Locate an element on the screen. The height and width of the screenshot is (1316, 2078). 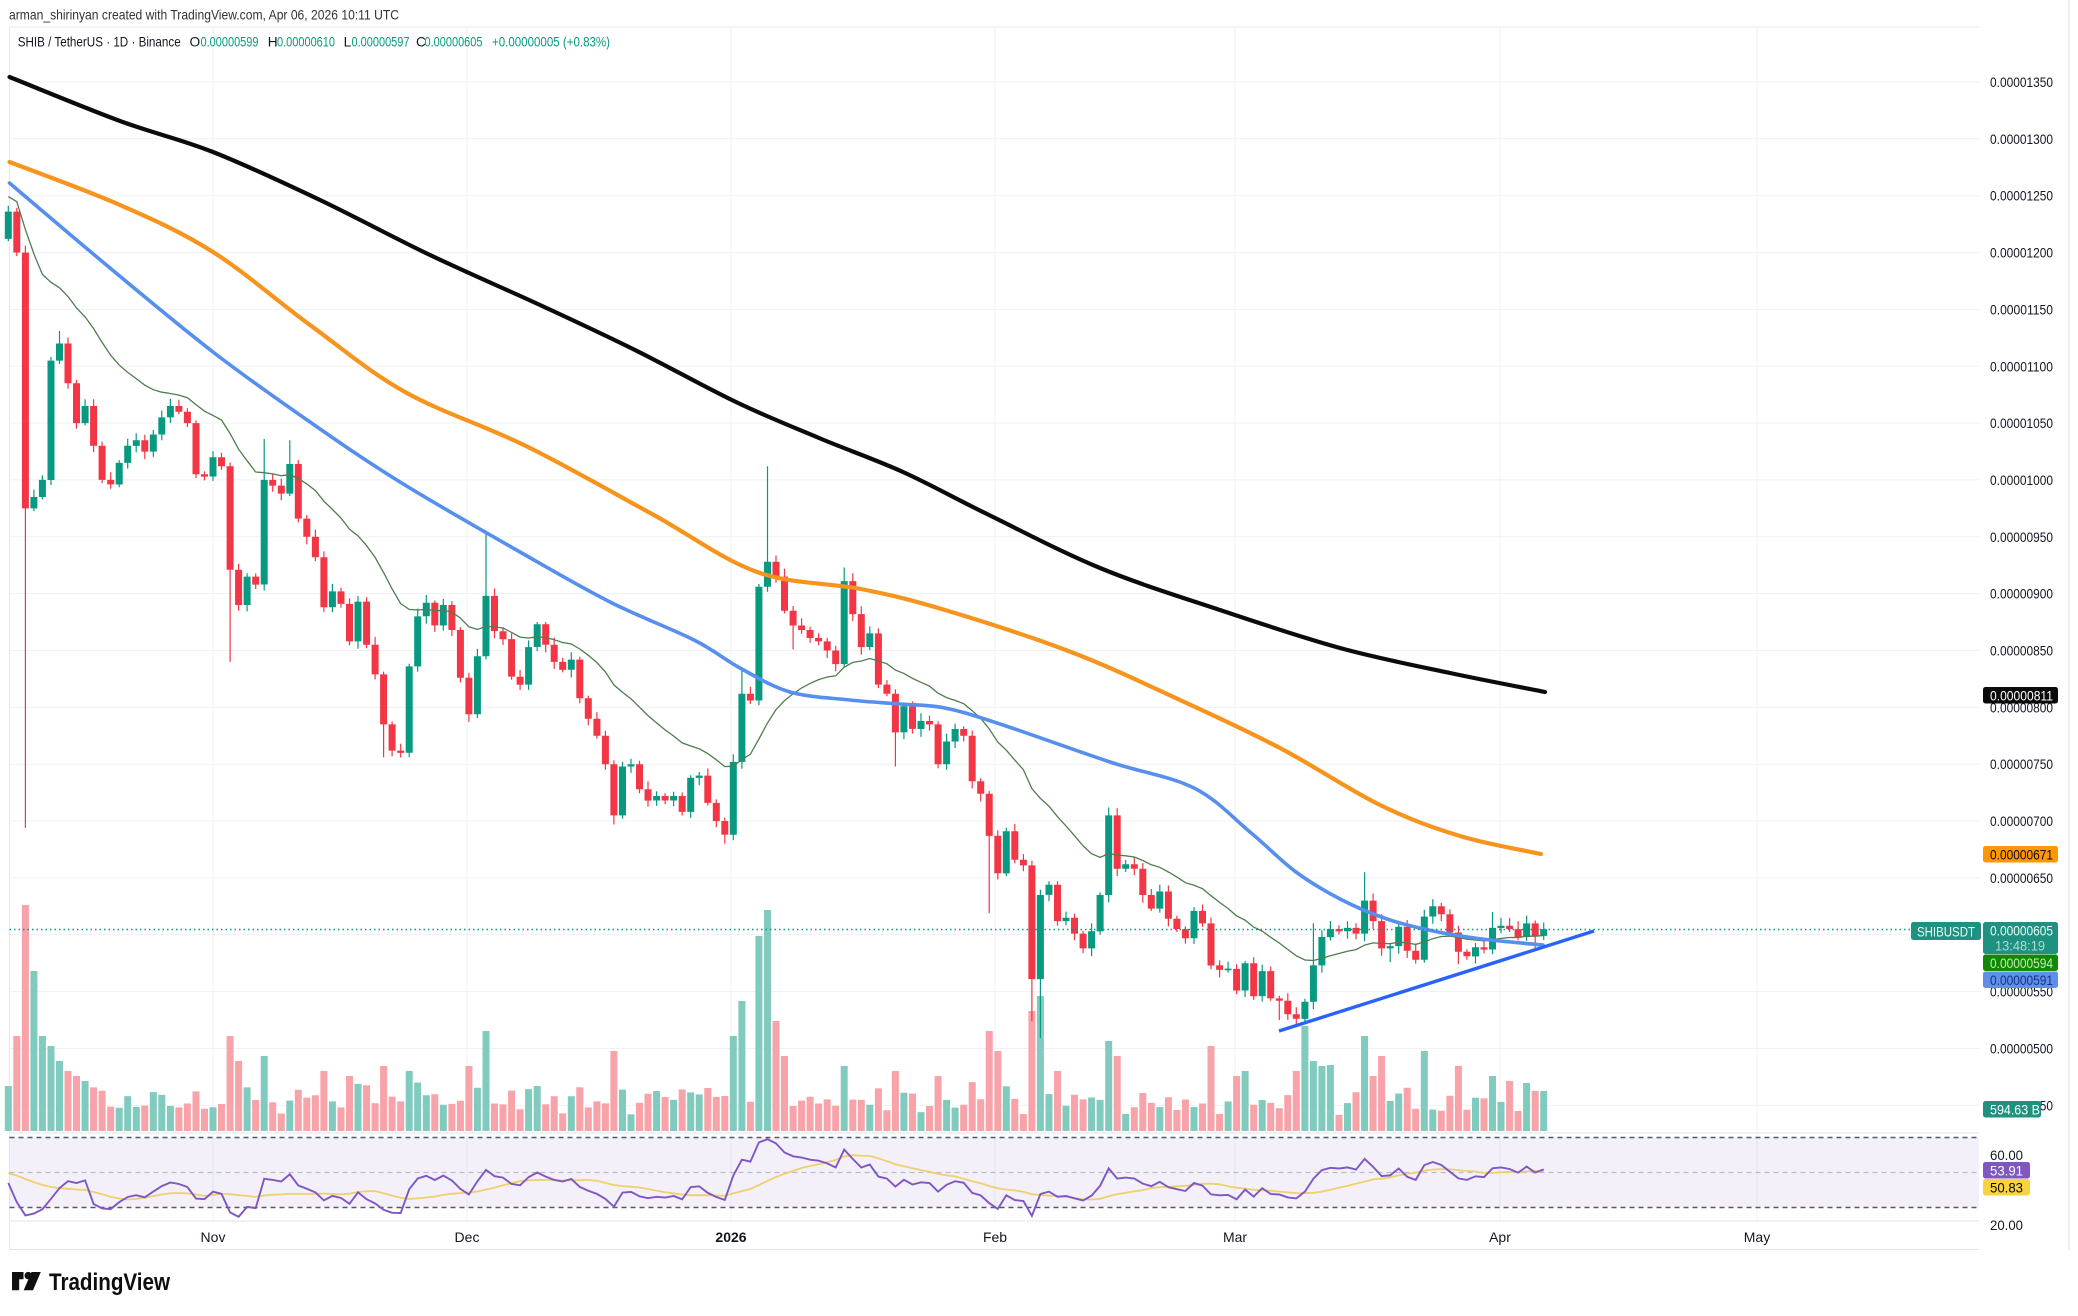
svg-text: H is located at coordinates (273, 42).